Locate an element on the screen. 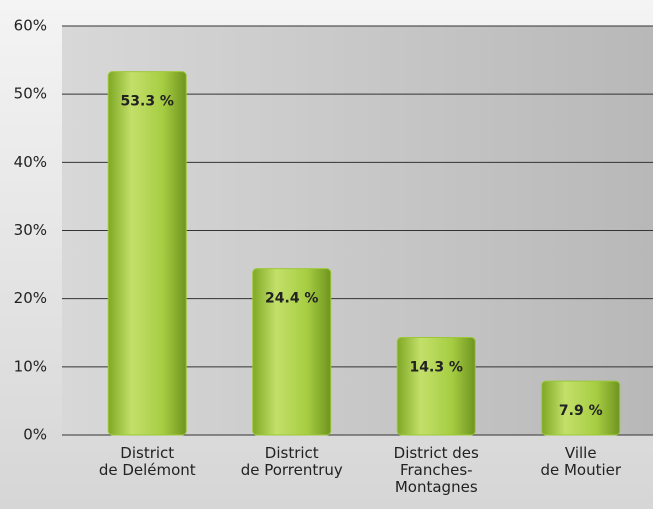  x-tick-label: Ville de Moutier is located at coordinates (581, 461).